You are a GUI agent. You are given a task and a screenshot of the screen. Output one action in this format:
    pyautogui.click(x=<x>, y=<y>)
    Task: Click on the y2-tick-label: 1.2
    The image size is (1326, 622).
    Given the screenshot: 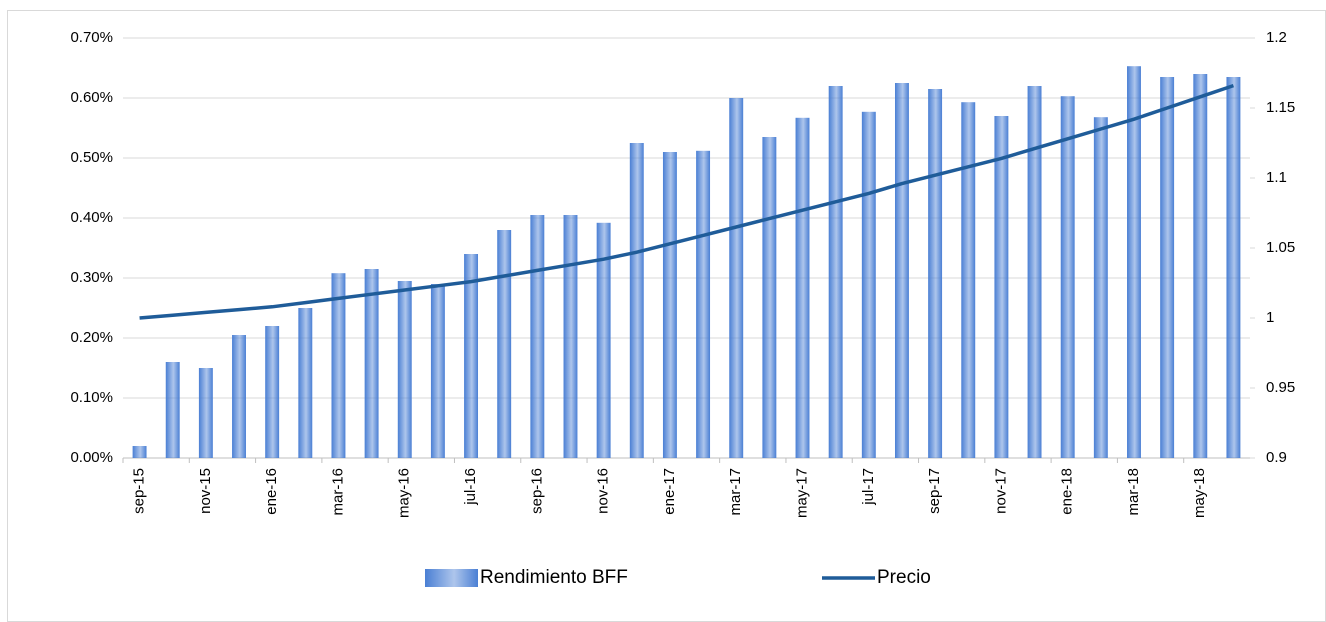 What is the action you would take?
    pyautogui.click(x=1276, y=37)
    